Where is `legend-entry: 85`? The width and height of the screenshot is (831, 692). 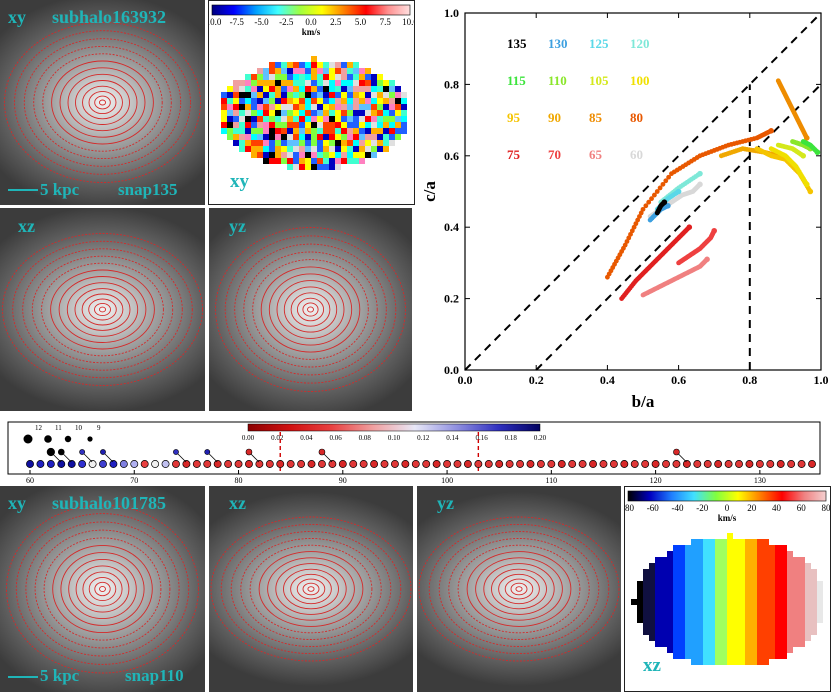
legend-entry: 85 is located at coordinates (596, 117).